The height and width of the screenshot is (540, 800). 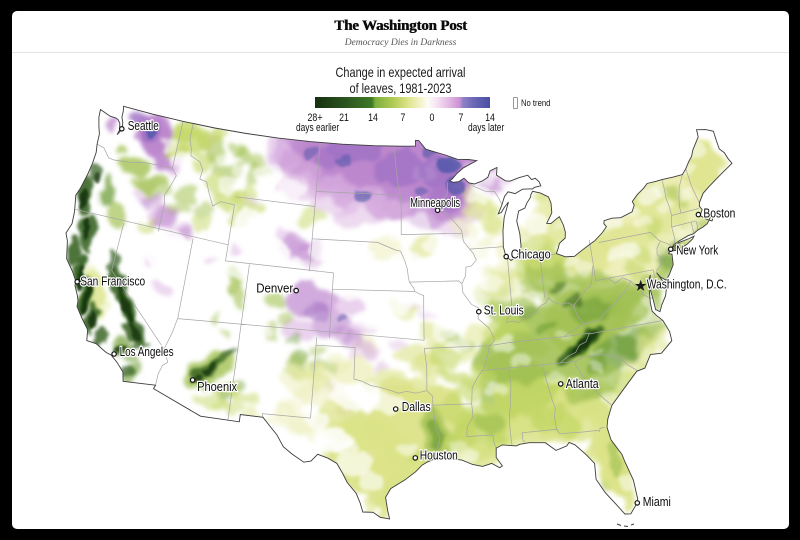 I want to click on svg-text: St. Louis, so click(x=504, y=310).